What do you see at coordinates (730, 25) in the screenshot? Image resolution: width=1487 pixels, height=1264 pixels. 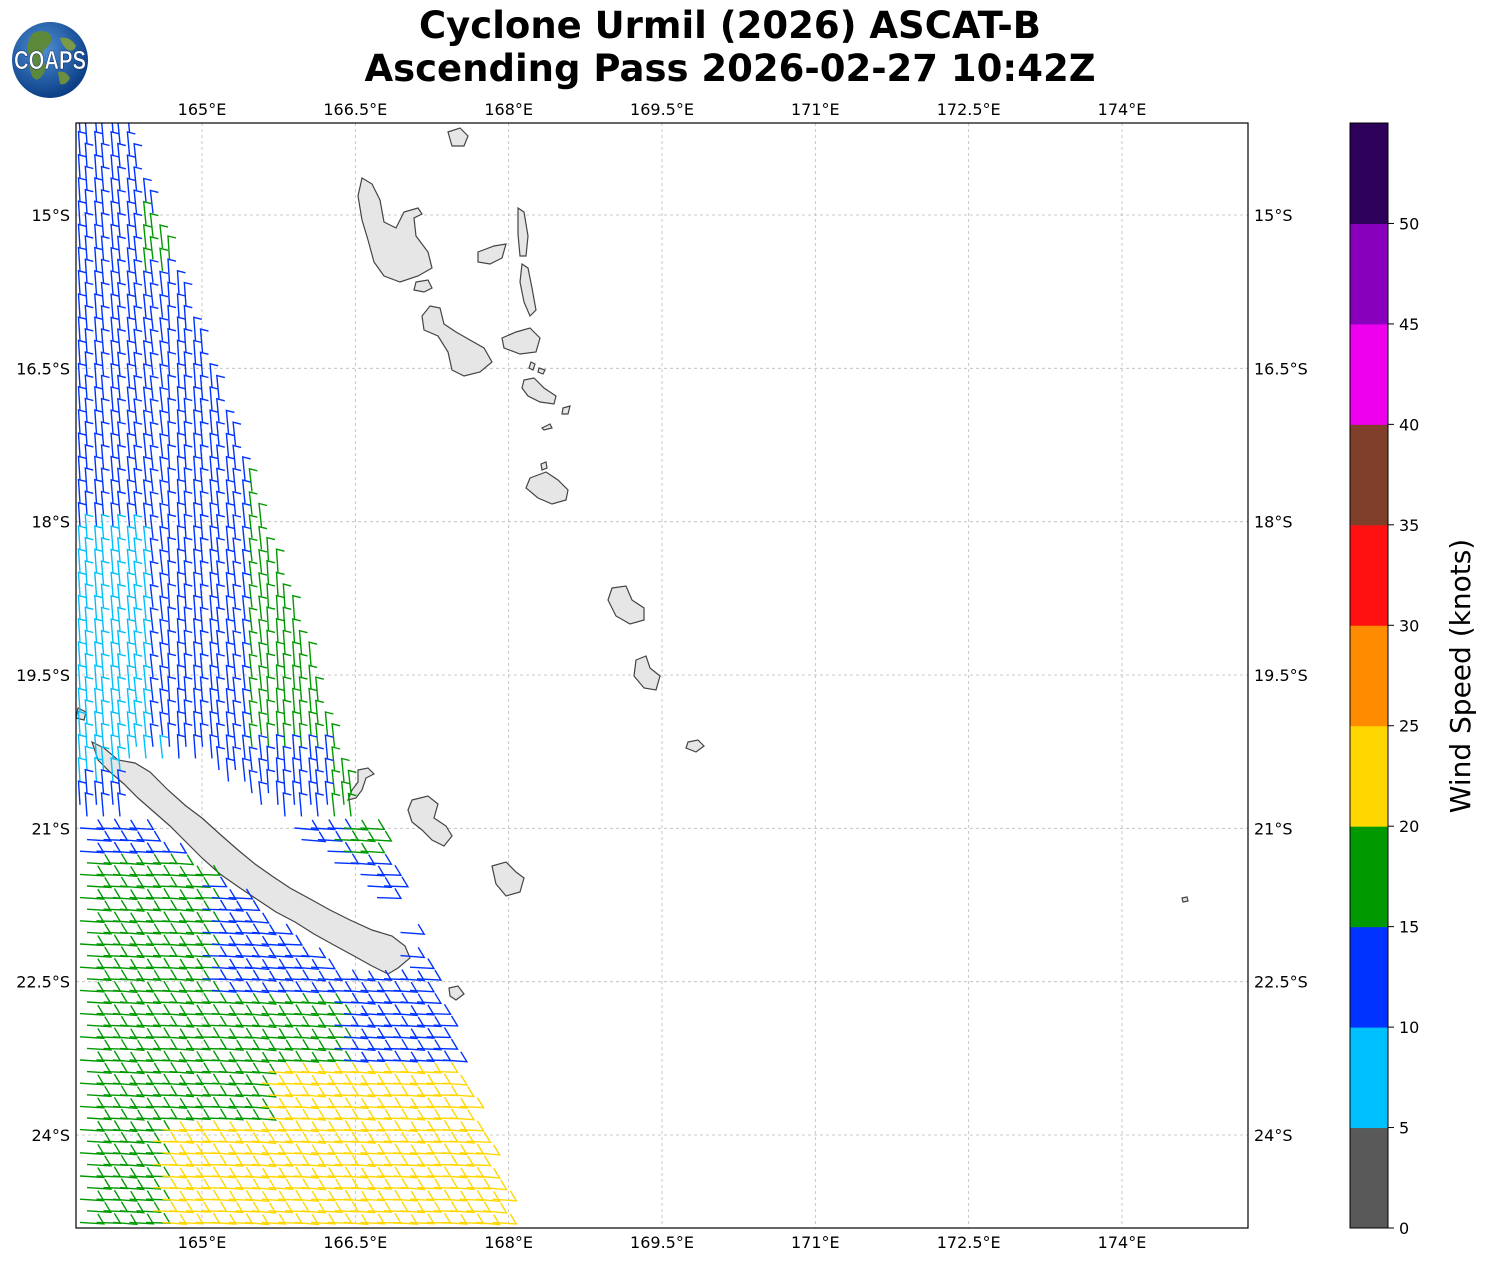 I see `chart-title-line-1: Cyclone Urmil (2026) ASCAT-B` at bounding box center [730, 25].